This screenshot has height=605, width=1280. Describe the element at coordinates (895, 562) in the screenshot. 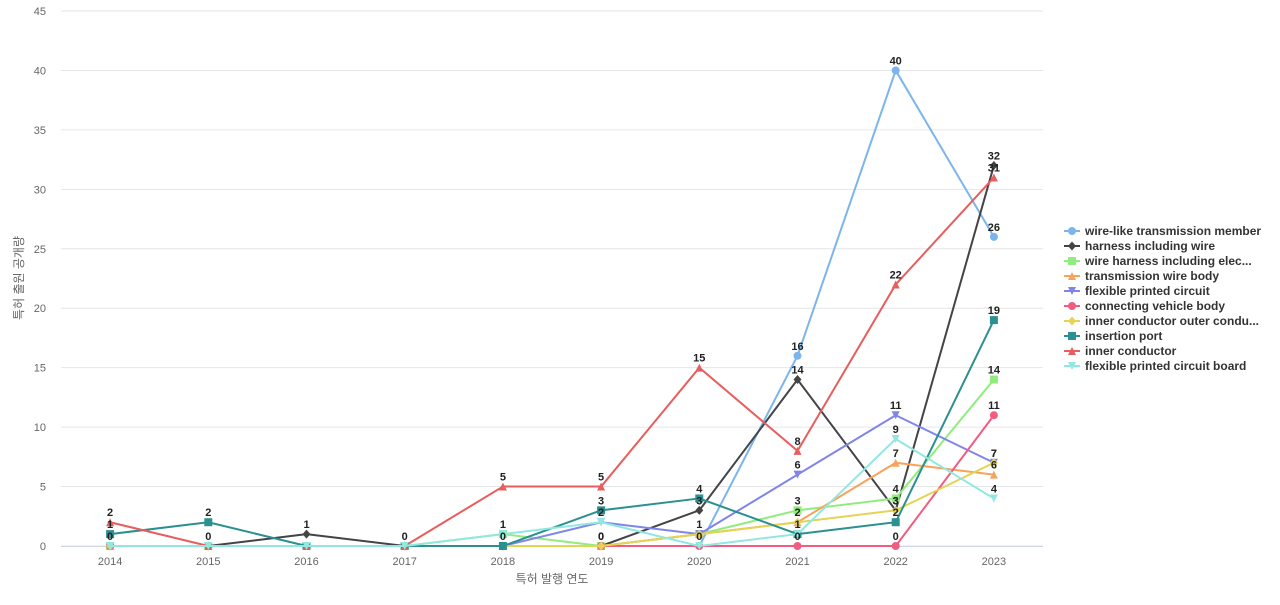

I see `x-tick-label: 2022` at that location.